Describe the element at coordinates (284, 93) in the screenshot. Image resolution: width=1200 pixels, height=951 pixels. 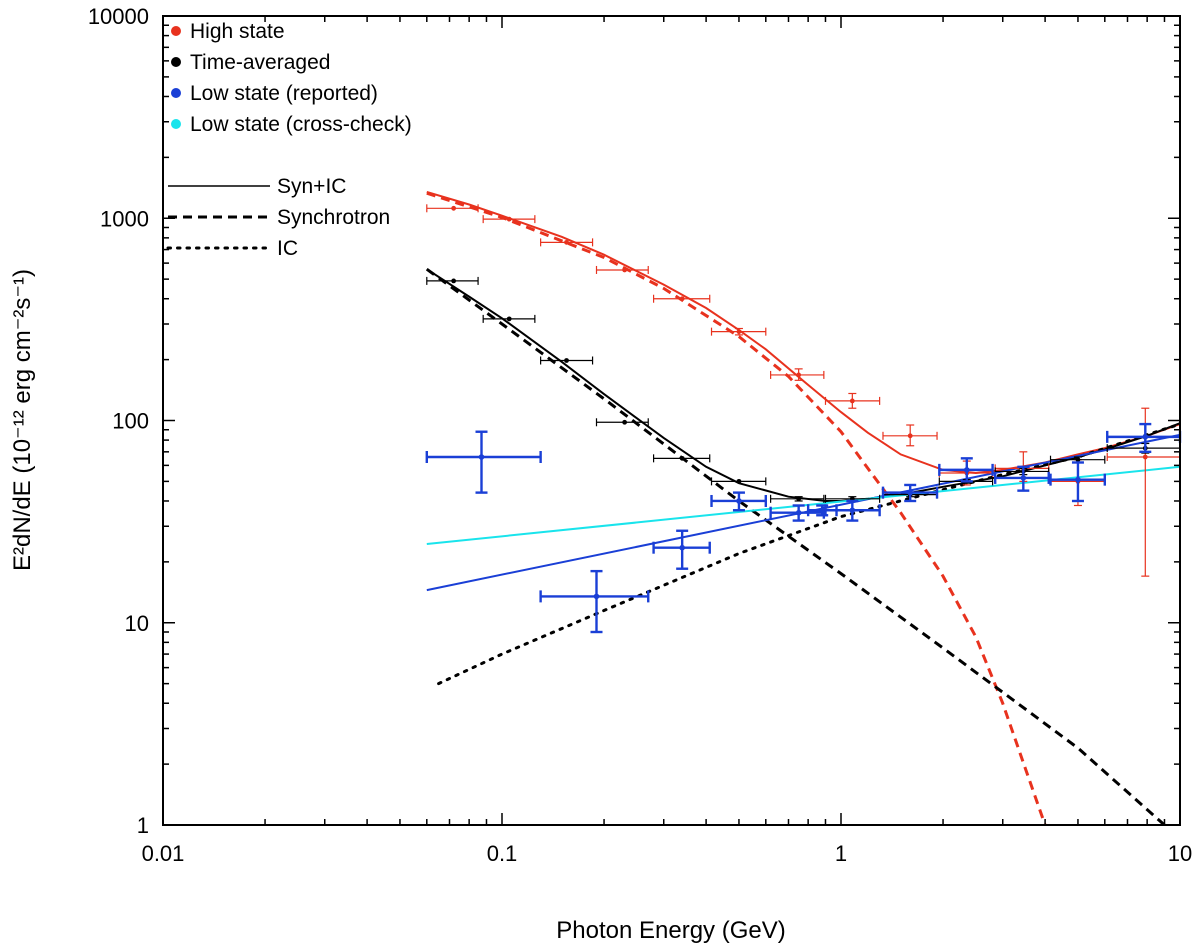
I see `legend-label-low-state-reported: Low state (reported)` at that location.